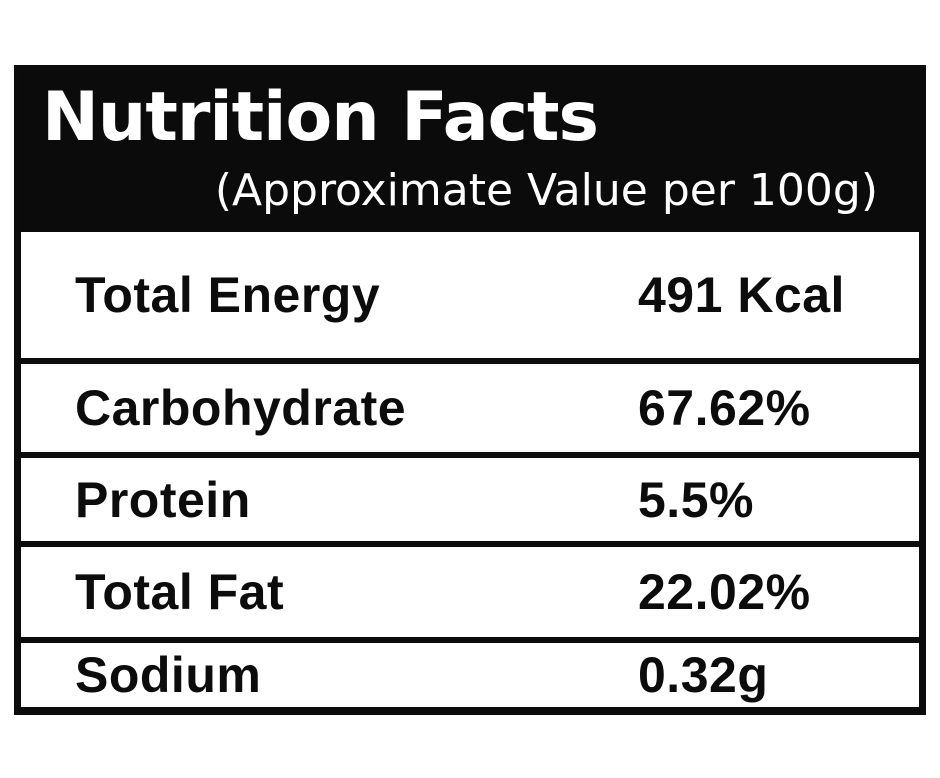 The width and height of the screenshot is (940, 778). Describe the element at coordinates (470, 496) in the screenshot. I see `nutrient-row-protein: Protein 5.5%` at that location.